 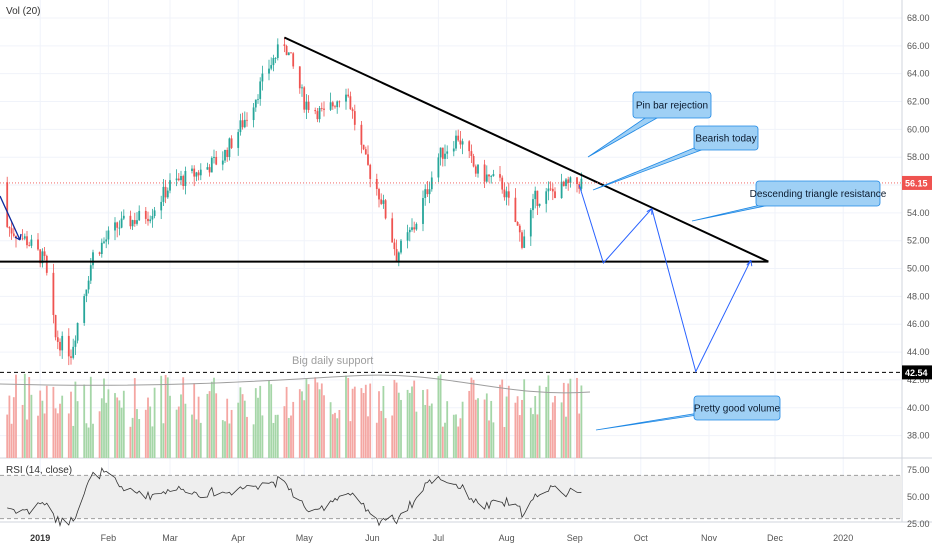 I want to click on projection-arrowhead, so click(x=649, y=211).